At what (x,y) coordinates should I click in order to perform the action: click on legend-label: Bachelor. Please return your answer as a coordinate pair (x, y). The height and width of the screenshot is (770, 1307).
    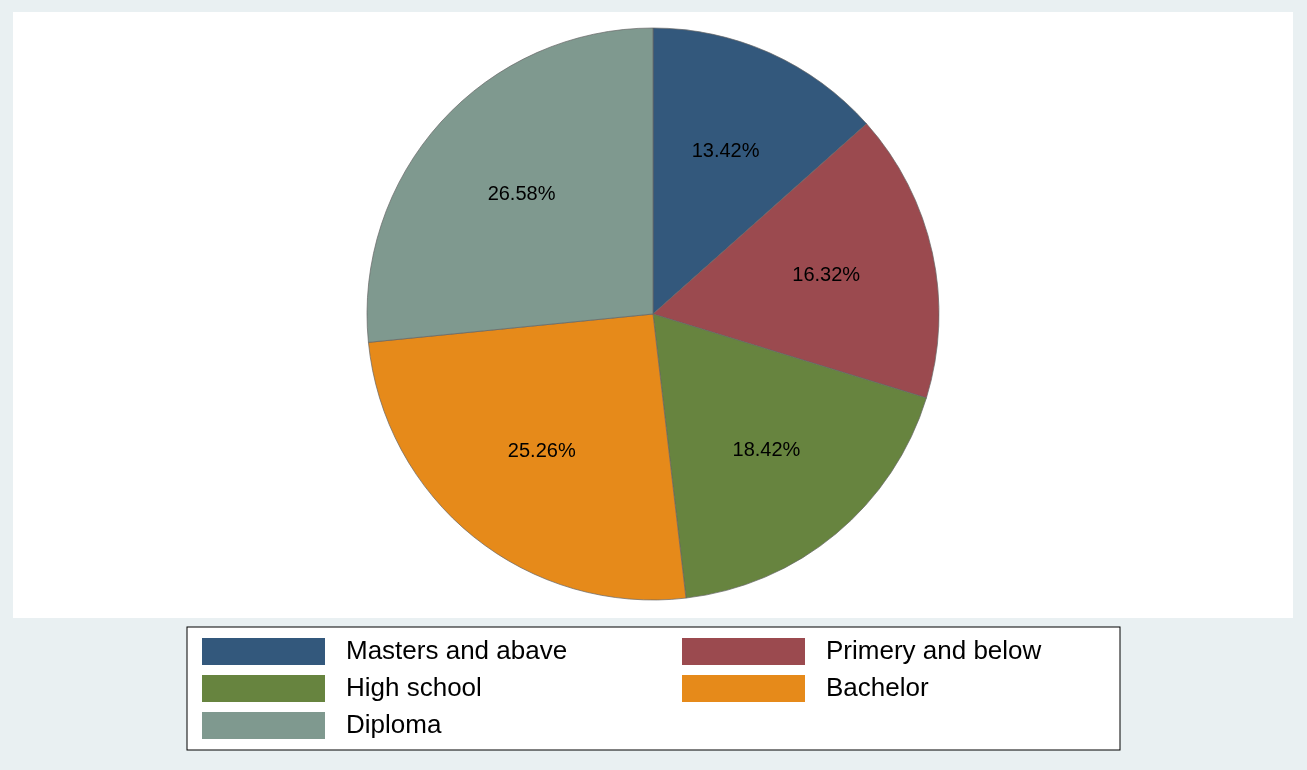
    Looking at the image, I should click on (877, 686).